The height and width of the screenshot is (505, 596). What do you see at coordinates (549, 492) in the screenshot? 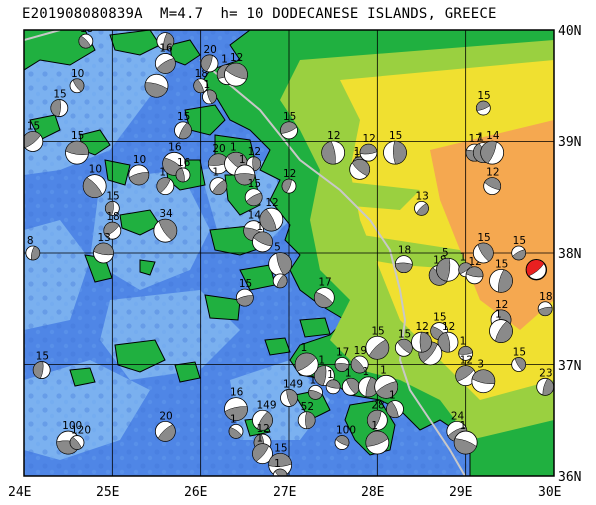
I see `lon-label-30e: 30E` at bounding box center [549, 492].